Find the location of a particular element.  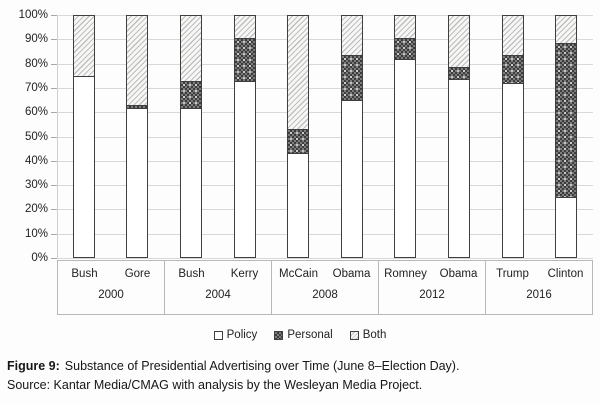

xgroup-cell-2004: Bush Kerry 2004 is located at coordinates (217, 287).